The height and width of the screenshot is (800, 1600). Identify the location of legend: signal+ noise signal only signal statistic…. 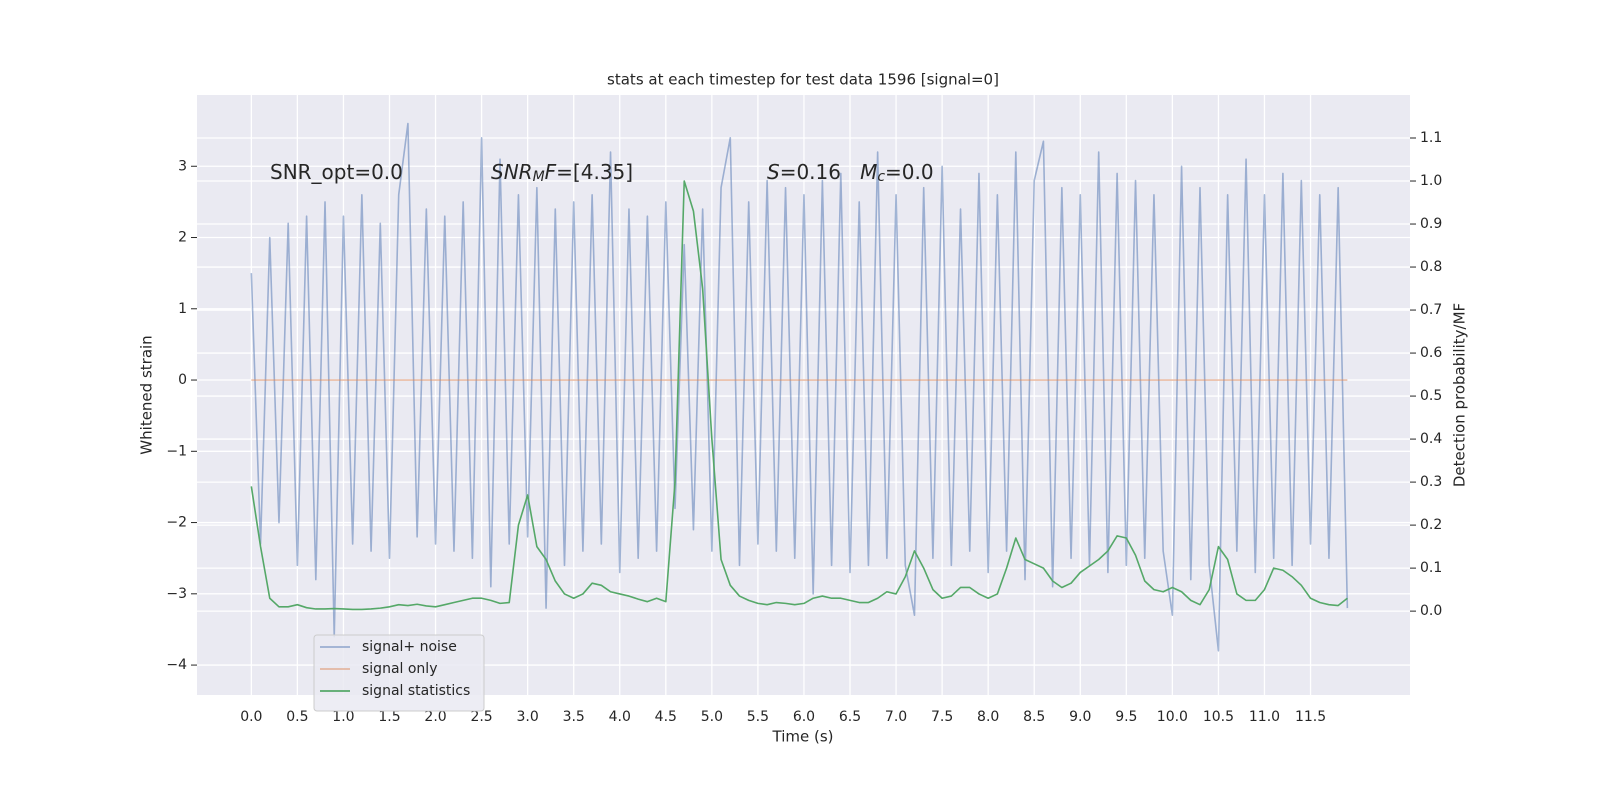
(399, 673).